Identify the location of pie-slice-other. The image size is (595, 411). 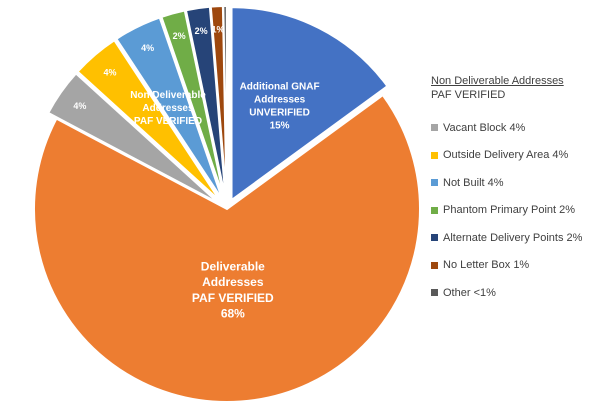
(225, 102).